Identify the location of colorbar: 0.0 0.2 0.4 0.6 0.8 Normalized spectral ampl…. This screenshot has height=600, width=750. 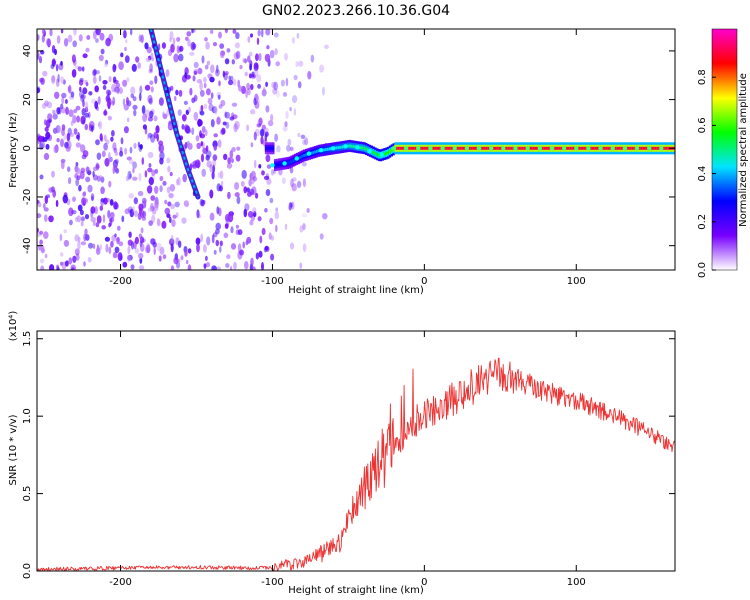
(723, 153).